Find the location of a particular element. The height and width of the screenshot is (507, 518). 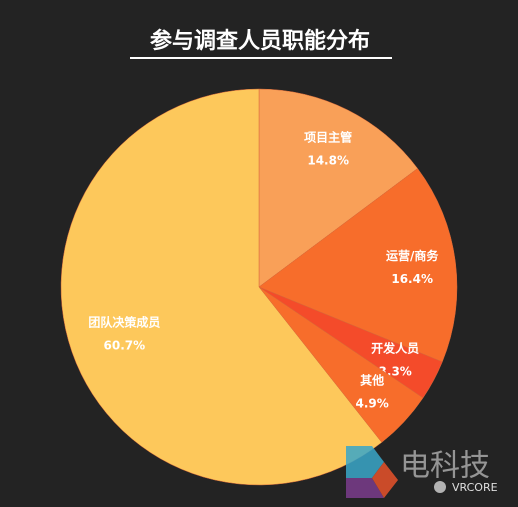

wechat-icon is located at coordinates (440, 487).